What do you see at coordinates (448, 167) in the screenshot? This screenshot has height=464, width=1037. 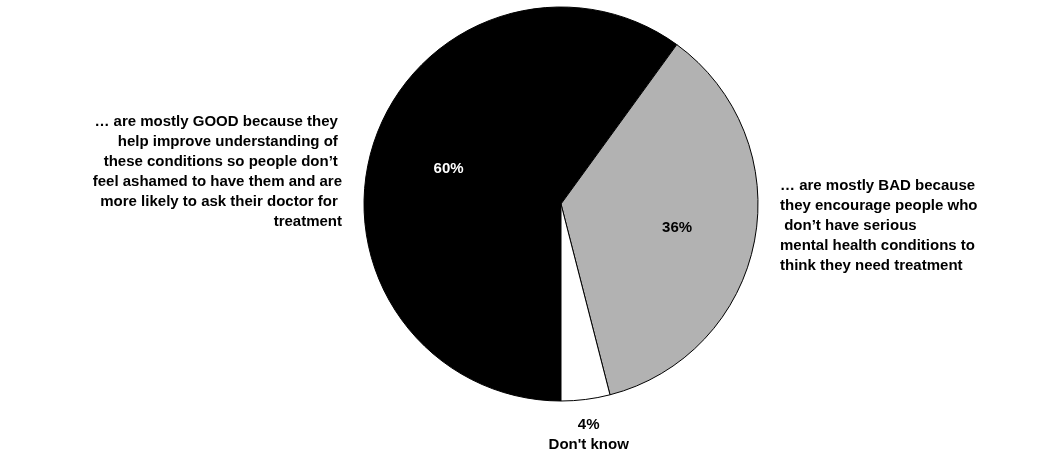 I see `data-label: 60%` at bounding box center [448, 167].